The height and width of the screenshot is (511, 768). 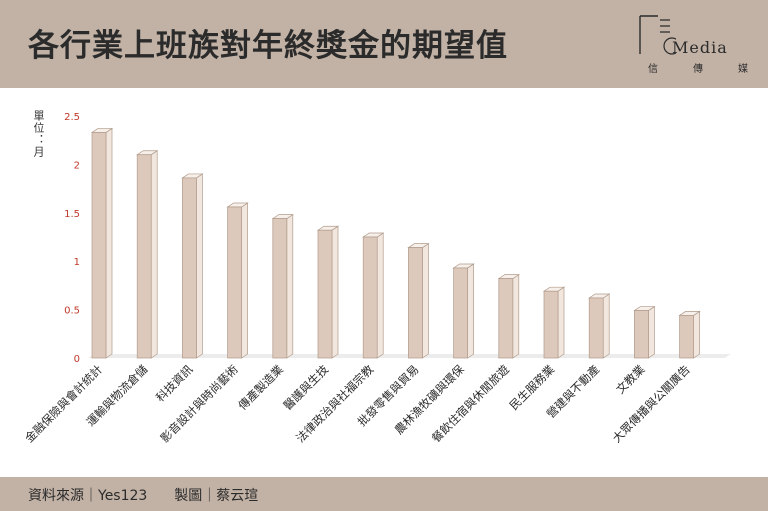 What do you see at coordinates (77, 359) in the screenshot?
I see `y-tick-label: 0` at bounding box center [77, 359].